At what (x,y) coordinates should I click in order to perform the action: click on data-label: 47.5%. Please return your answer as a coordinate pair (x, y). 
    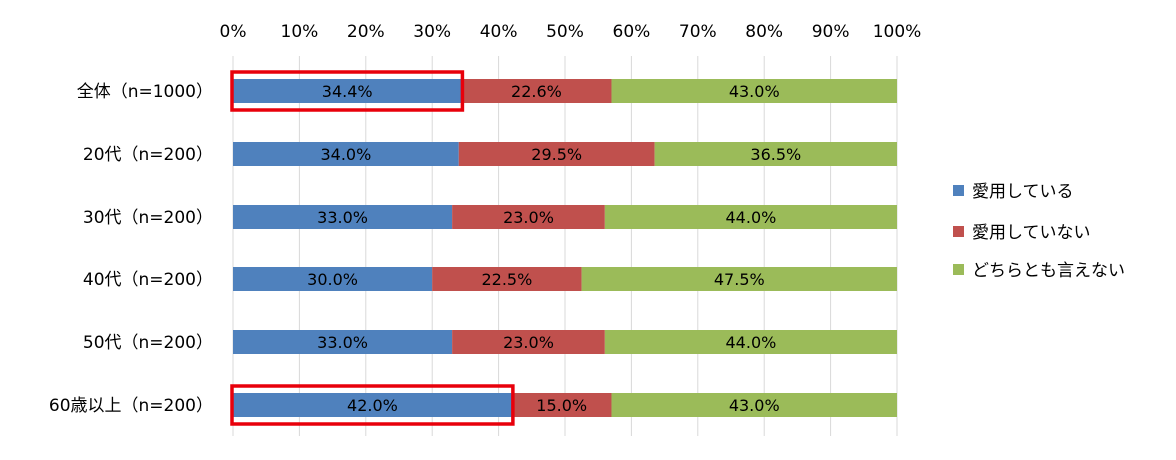
    Looking at the image, I should click on (739, 279).